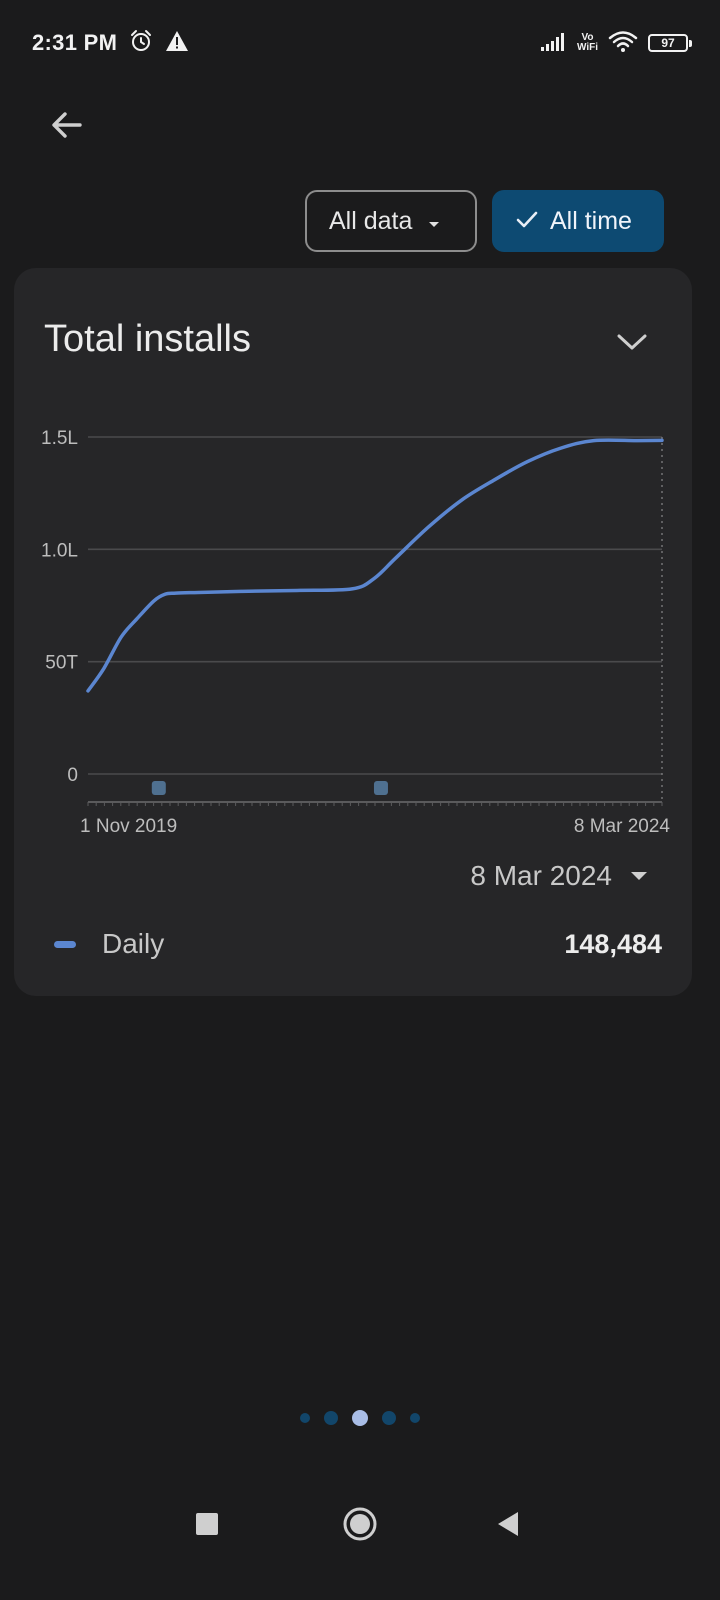 The image size is (720, 1600). What do you see at coordinates (553, 43) in the screenshot?
I see `signal-icon` at bounding box center [553, 43].